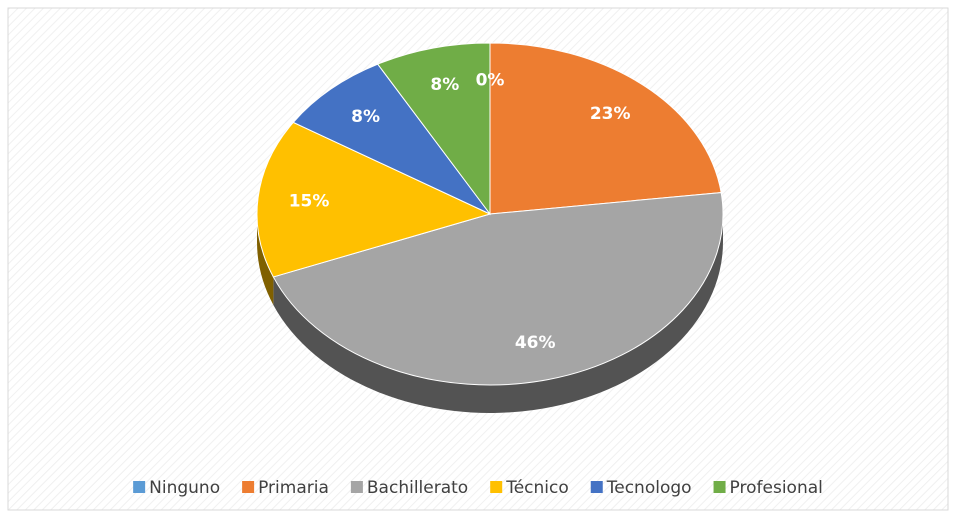  I want to click on legend-label: Bachillerato, so click(417, 488).